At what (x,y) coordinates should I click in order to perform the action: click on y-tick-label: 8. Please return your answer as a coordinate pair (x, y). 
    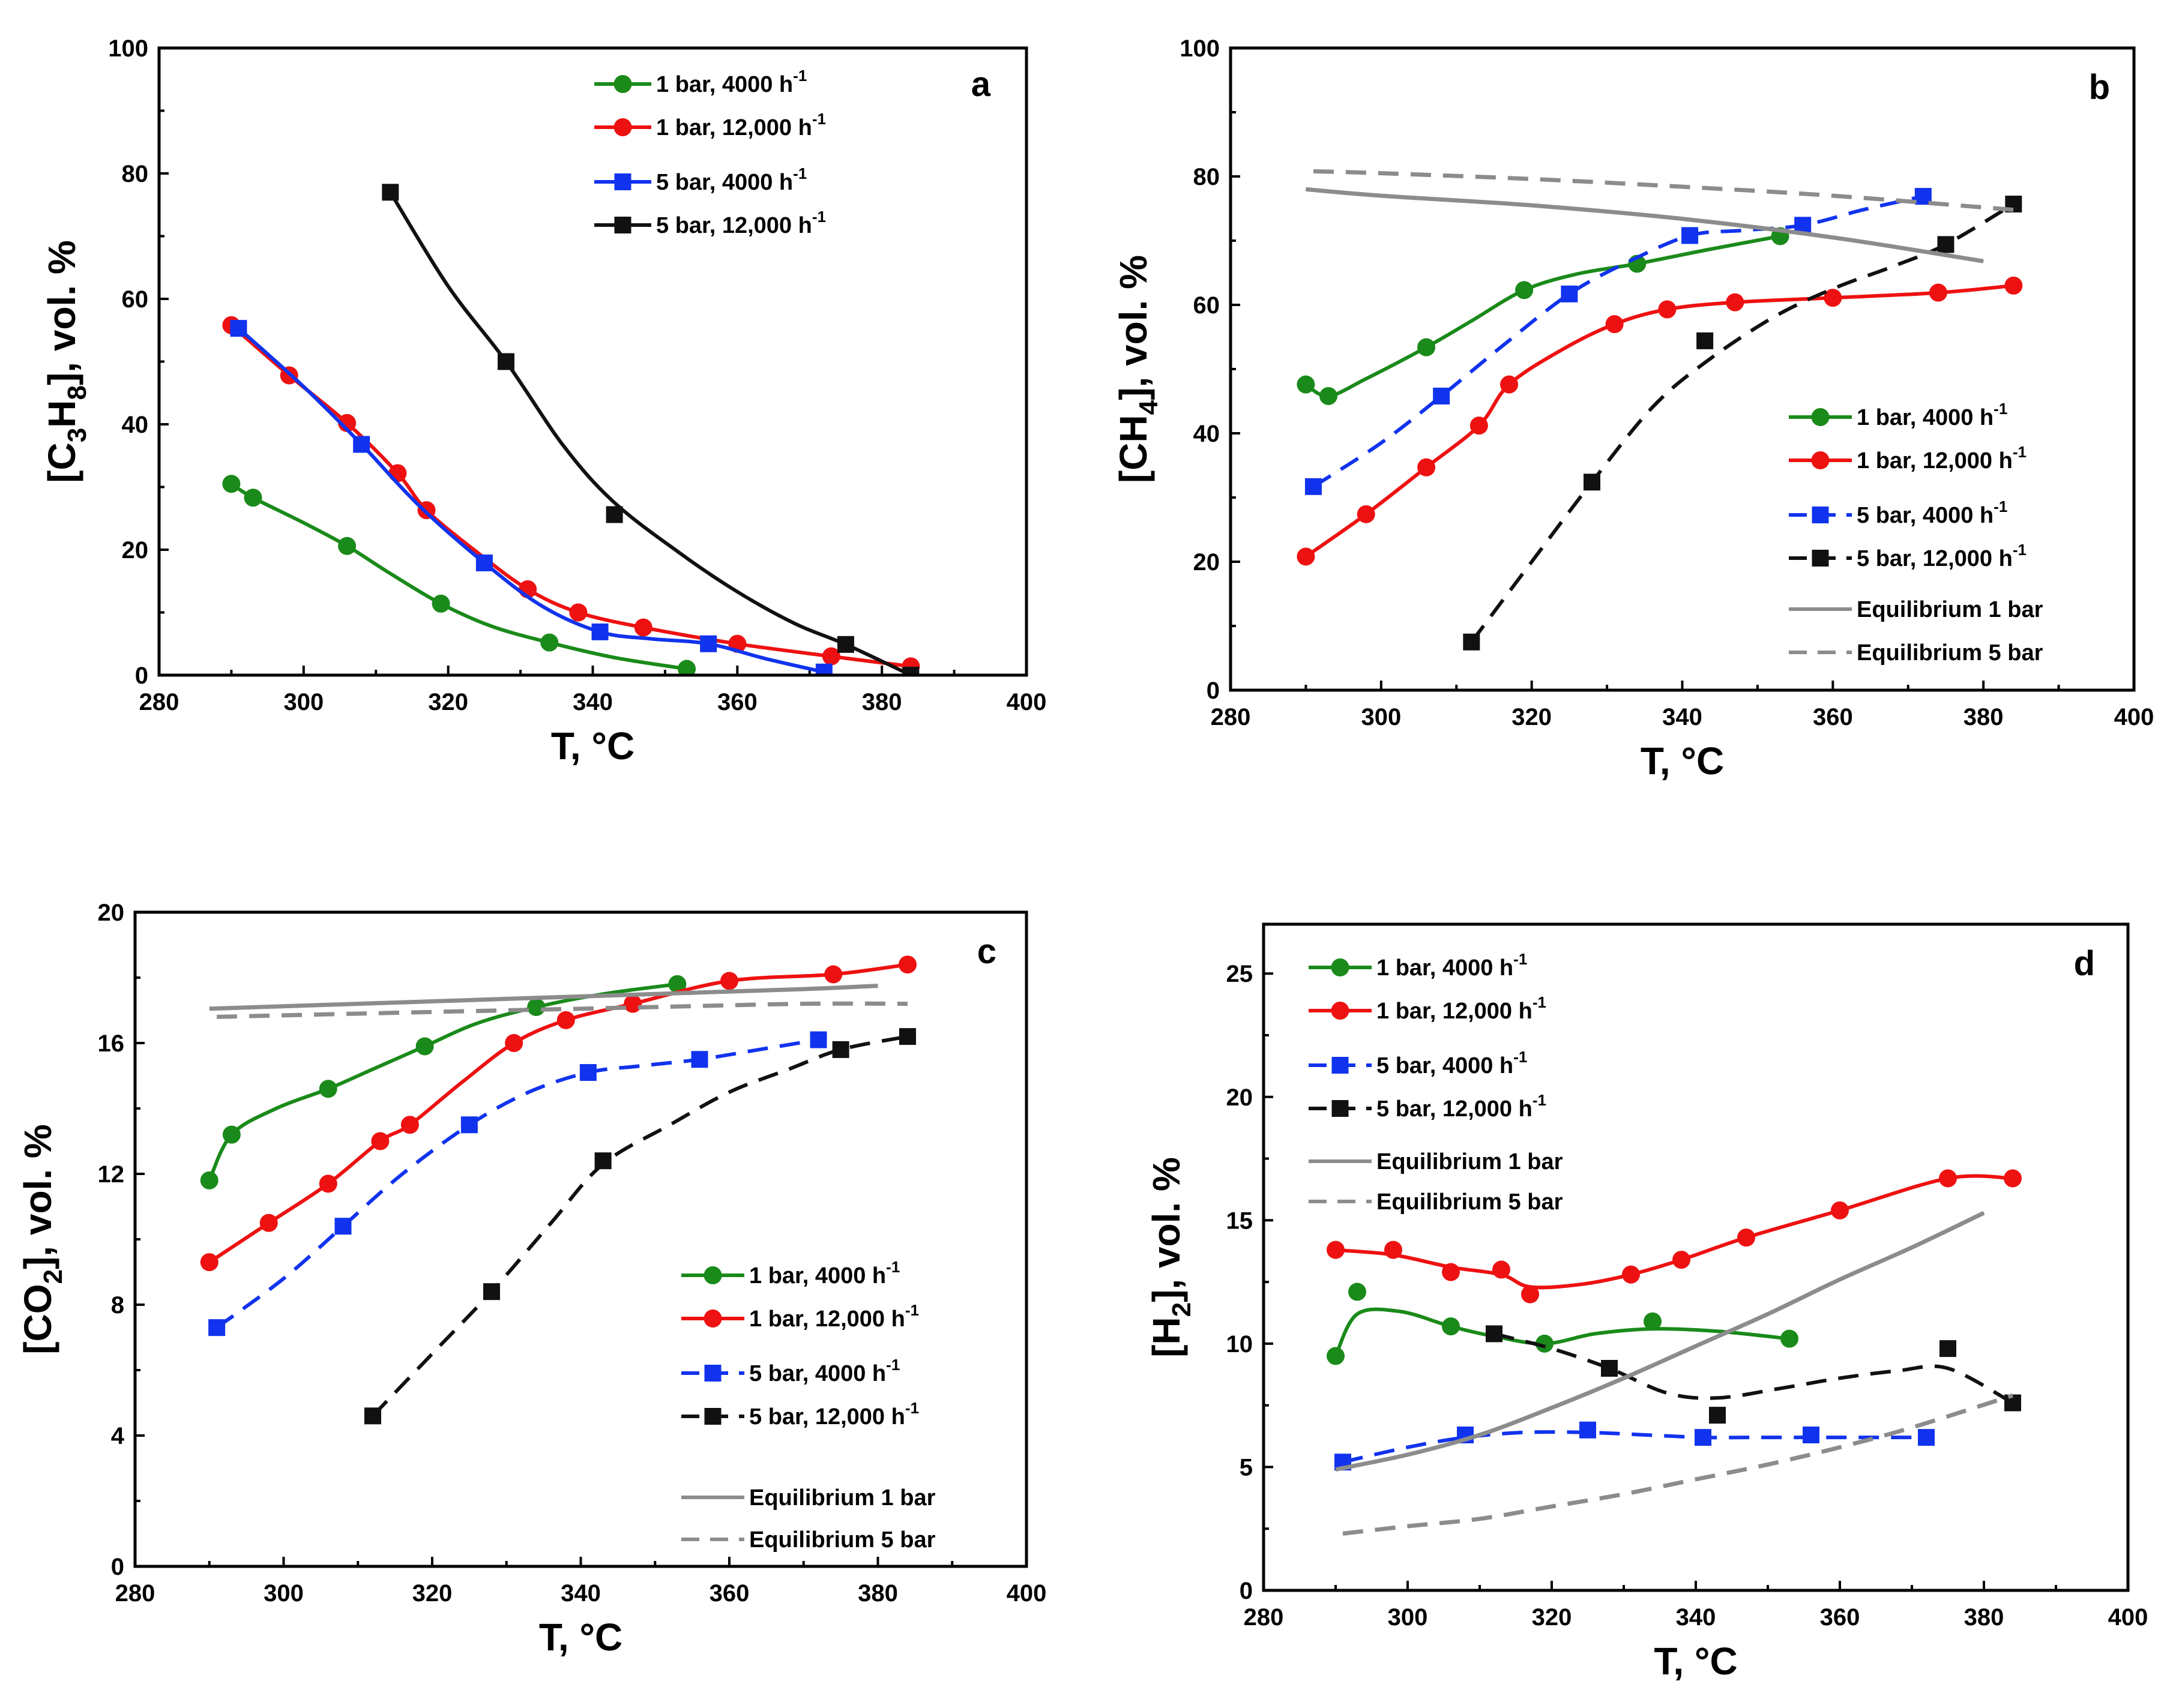
    Looking at the image, I should click on (117, 1305).